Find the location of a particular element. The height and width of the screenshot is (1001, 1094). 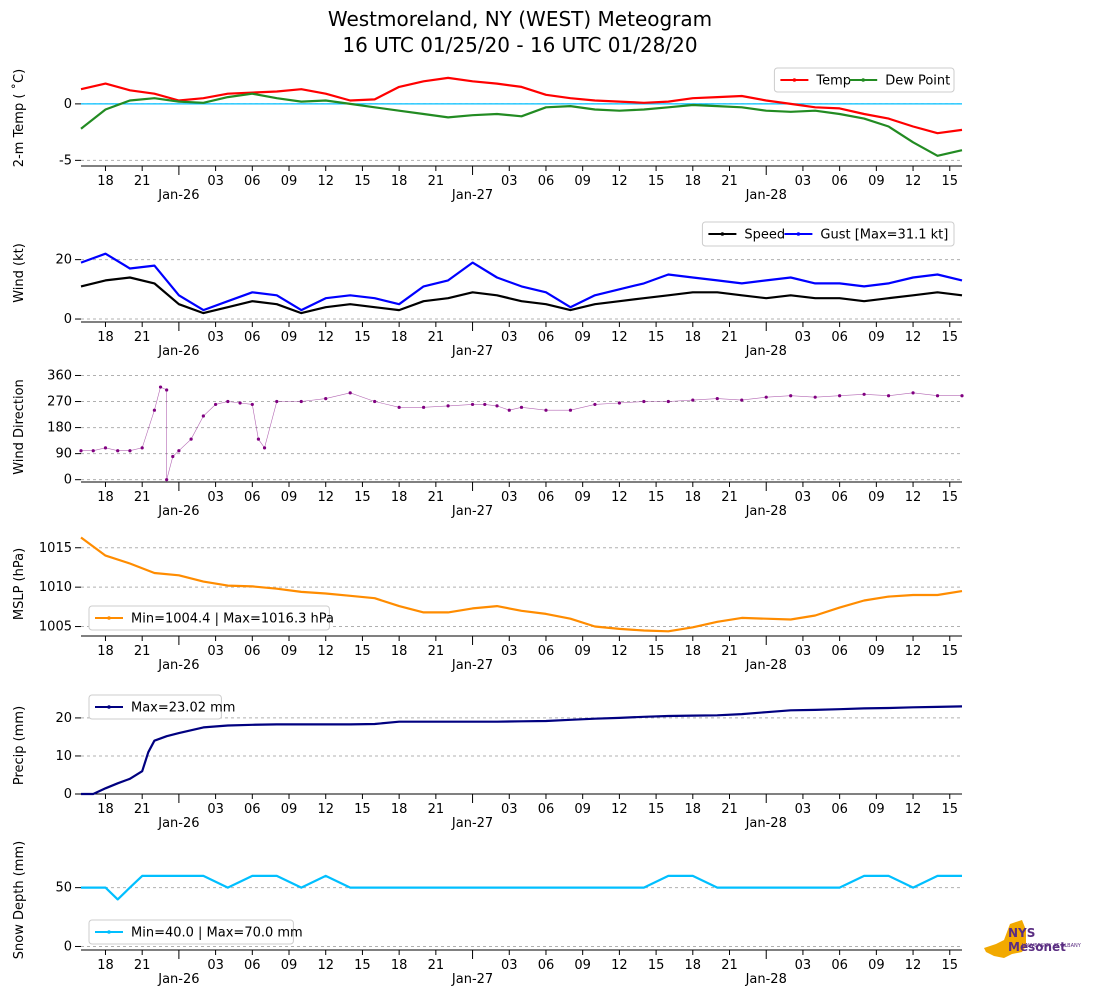

y-axis-label: Wind (kt) is located at coordinates (19, 273).